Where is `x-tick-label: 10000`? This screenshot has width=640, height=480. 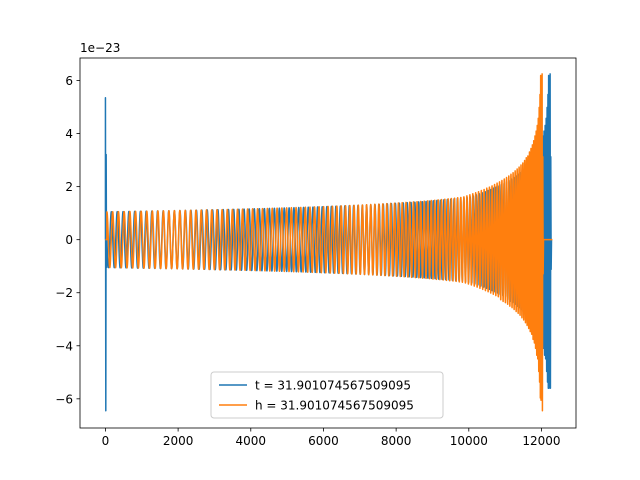 x-tick-label: 10000 is located at coordinates (469, 441).